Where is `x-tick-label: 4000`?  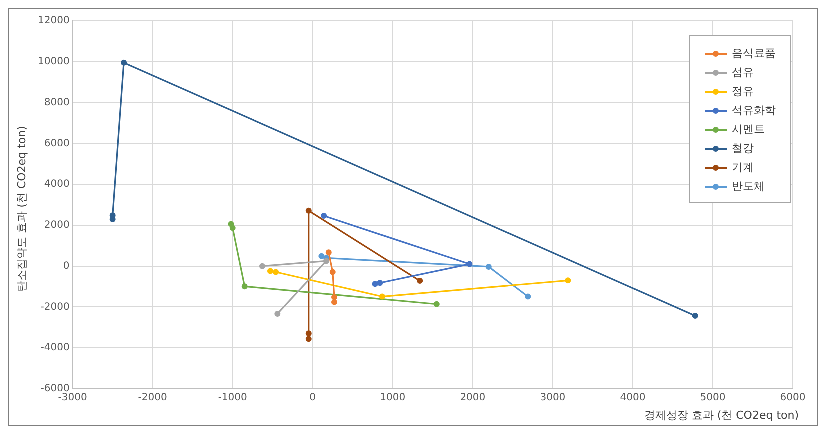 x-tick-label: 4000 is located at coordinates (633, 398).